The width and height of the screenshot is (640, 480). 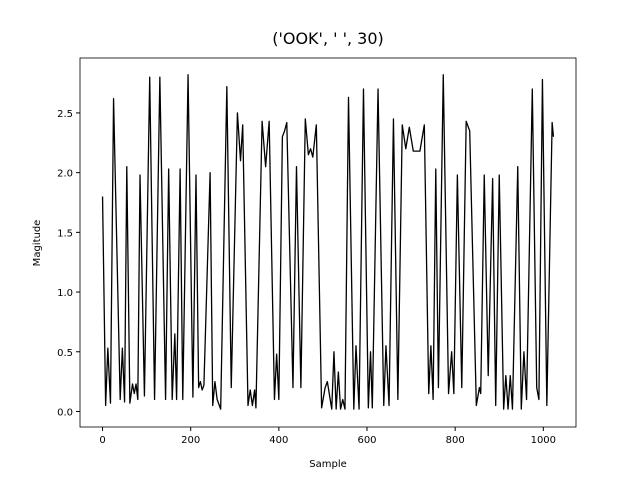 What do you see at coordinates (65, 412) in the screenshot?
I see `y-tick-label: 0.0` at bounding box center [65, 412].